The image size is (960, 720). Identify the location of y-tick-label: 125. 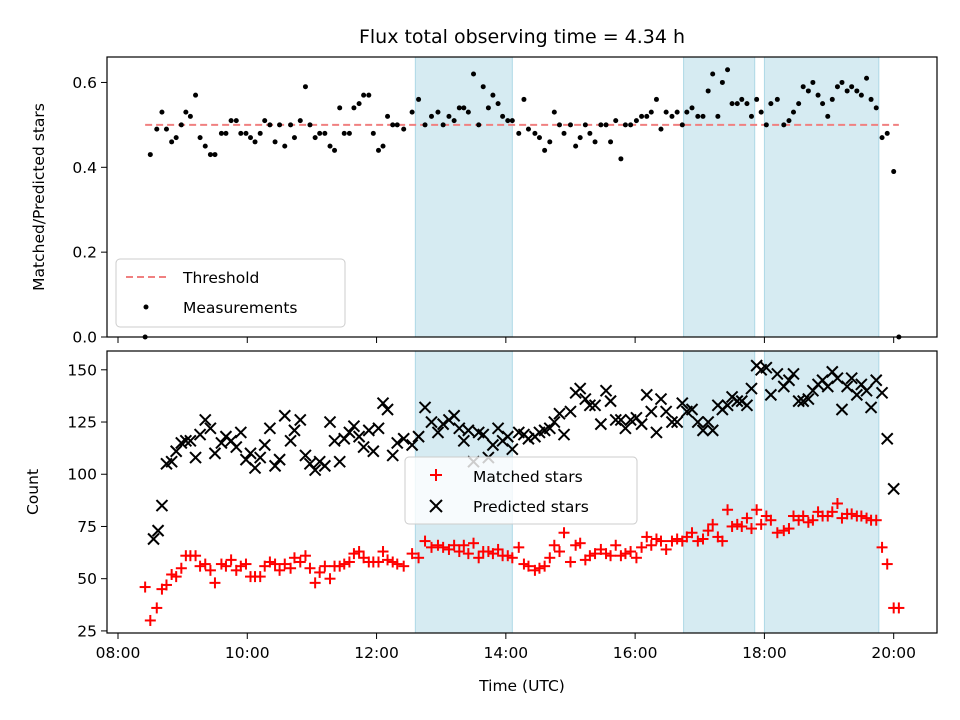
(82, 423).